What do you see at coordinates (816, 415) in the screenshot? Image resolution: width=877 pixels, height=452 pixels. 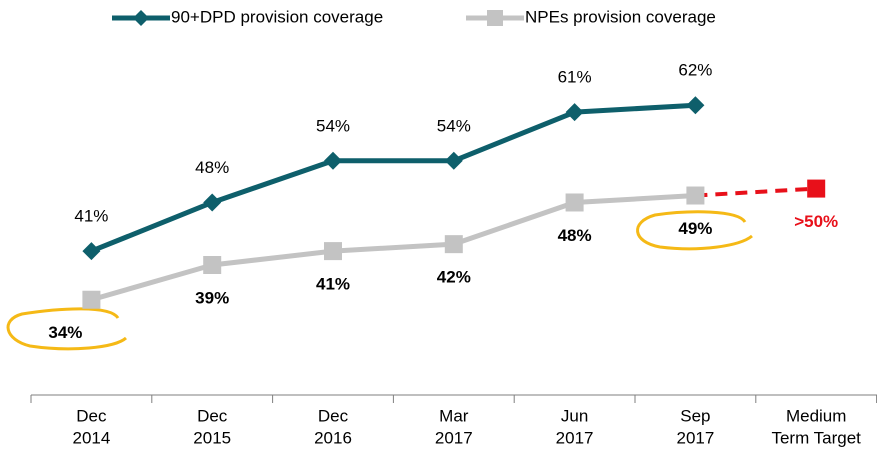 I see `x-tick-label: Medium` at bounding box center [816, 415].